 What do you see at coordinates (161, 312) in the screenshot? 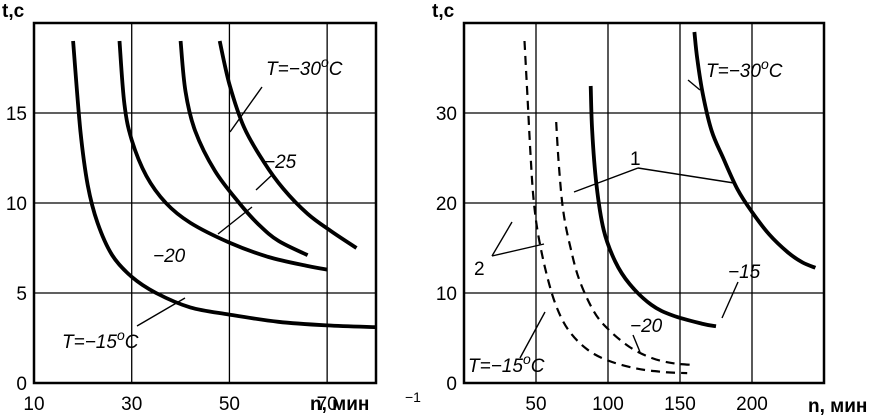
I see `leader-line-left-t15` at bounding box center [161, 312].